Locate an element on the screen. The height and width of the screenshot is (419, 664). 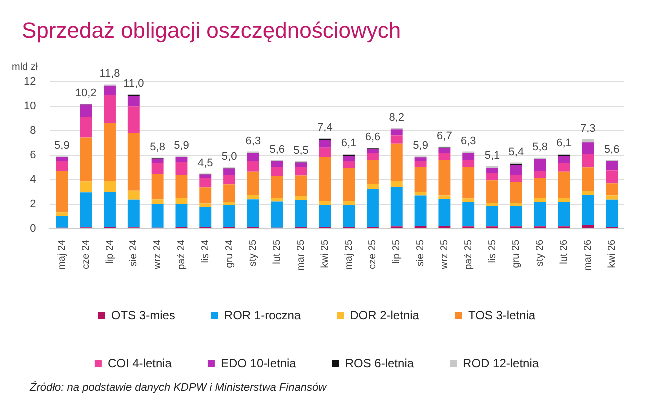
x-tick-label: lip 24 is located at coordinates (110, 251).